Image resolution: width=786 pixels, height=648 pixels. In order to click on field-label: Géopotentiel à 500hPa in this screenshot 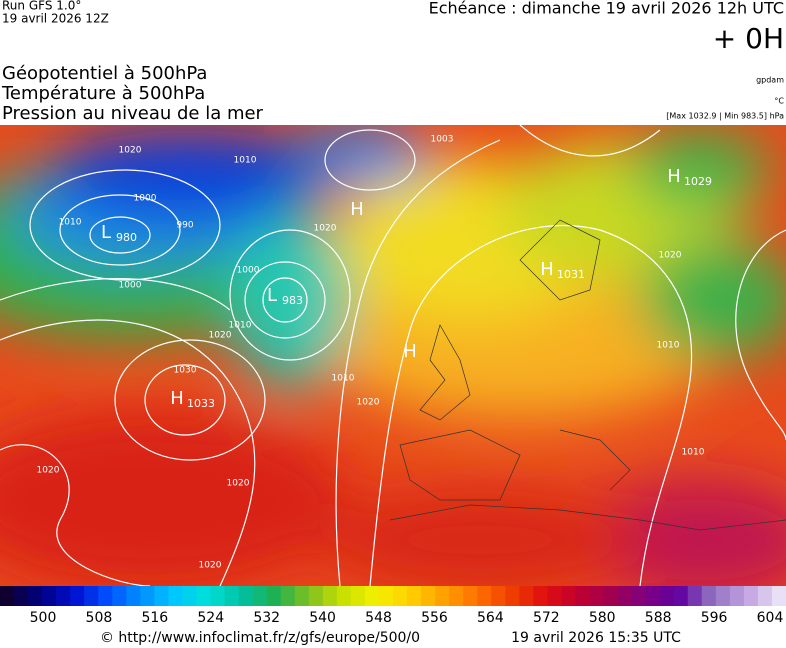, I will do `click(104, 73)`.